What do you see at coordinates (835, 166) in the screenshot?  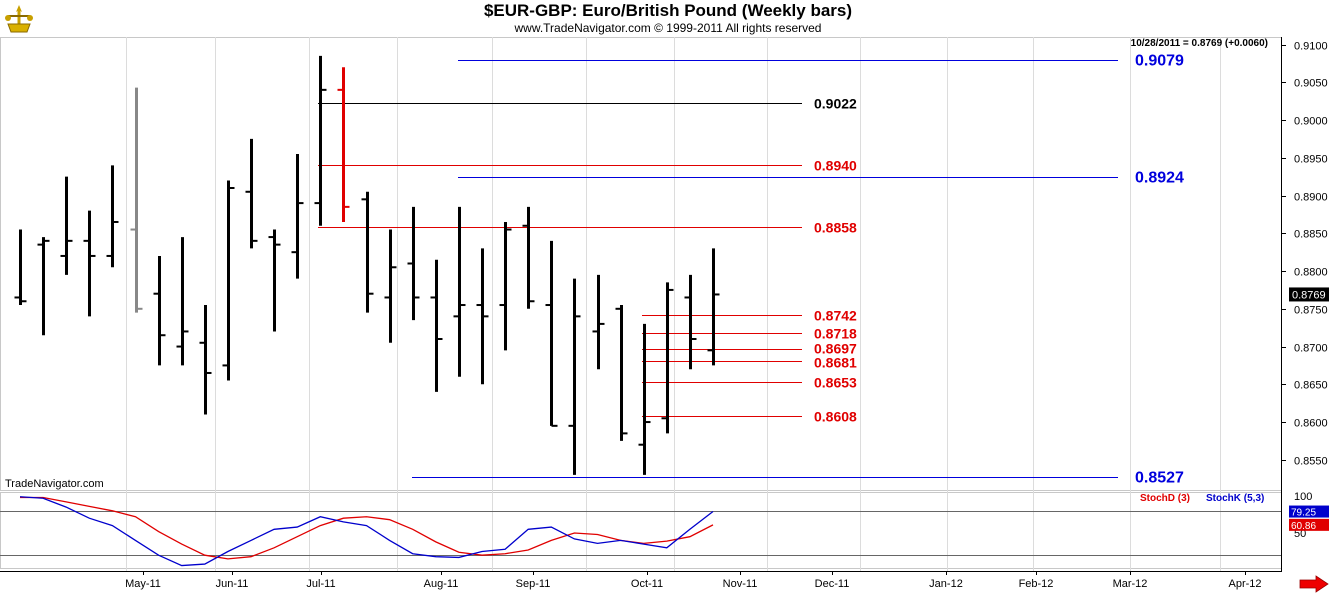 I see `level-label: 0.8940` at bounding box center [835, 166].